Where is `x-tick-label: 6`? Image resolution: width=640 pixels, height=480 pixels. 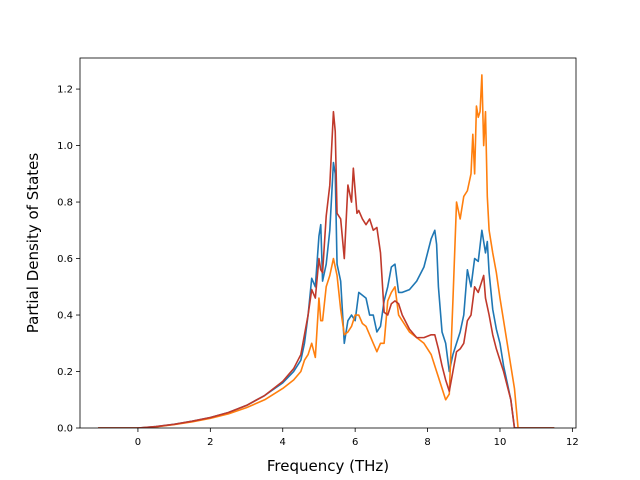
x-tick-label: 6 is located at coordinates (355, 442).